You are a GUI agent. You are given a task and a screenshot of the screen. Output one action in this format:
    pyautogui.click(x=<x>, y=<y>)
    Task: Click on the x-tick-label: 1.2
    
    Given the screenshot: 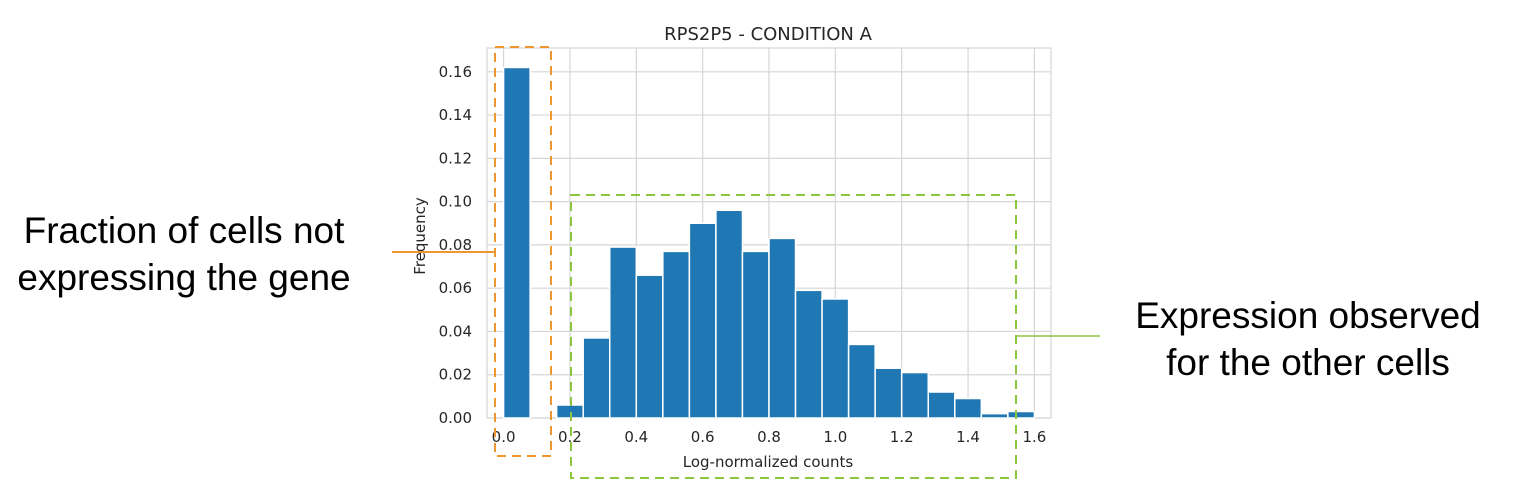 What is the action you would take?
    pyautogui.click(x=902, y=437)
    